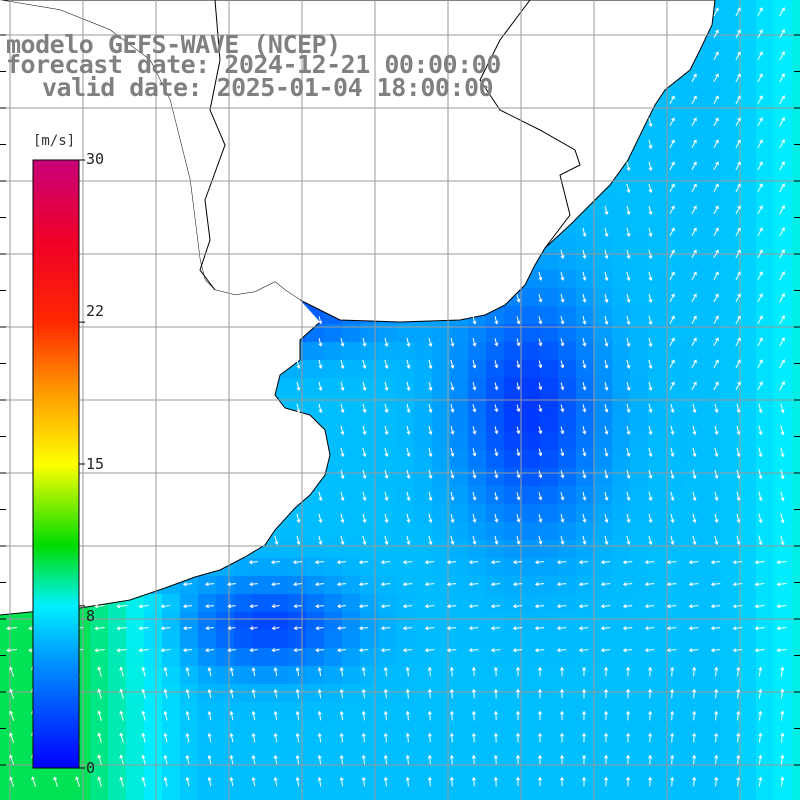 The height and width of the screenshot is (800, 800). What do you see at coordinates (173, 44) in the screenshot?
I see `model-title: modelo GEFS-WAVE (NCEP)` at bounding box center [173, 44].